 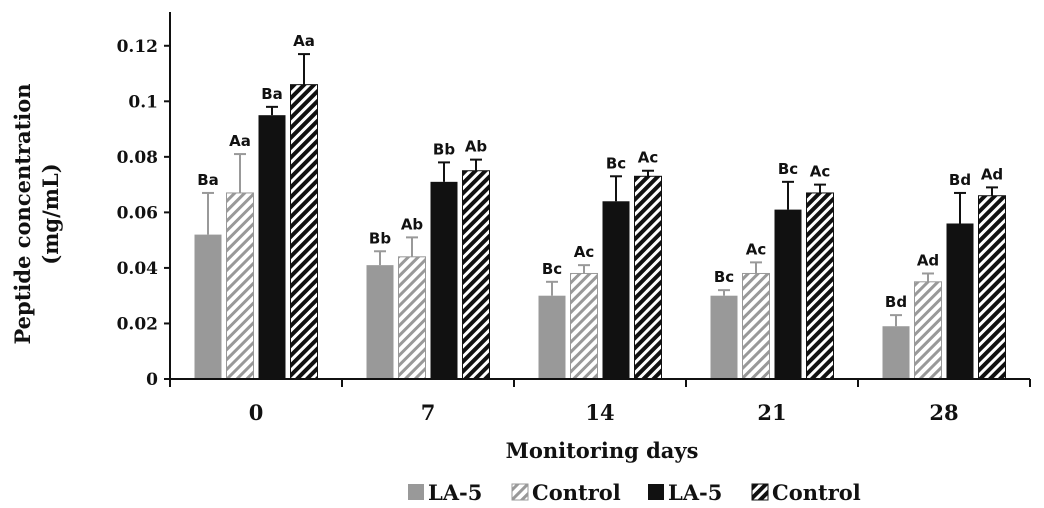 What do you see at coordinates (428, 412) in the screenshot?
I see `x-tick-label: 7` at bounding box center [428, 412].